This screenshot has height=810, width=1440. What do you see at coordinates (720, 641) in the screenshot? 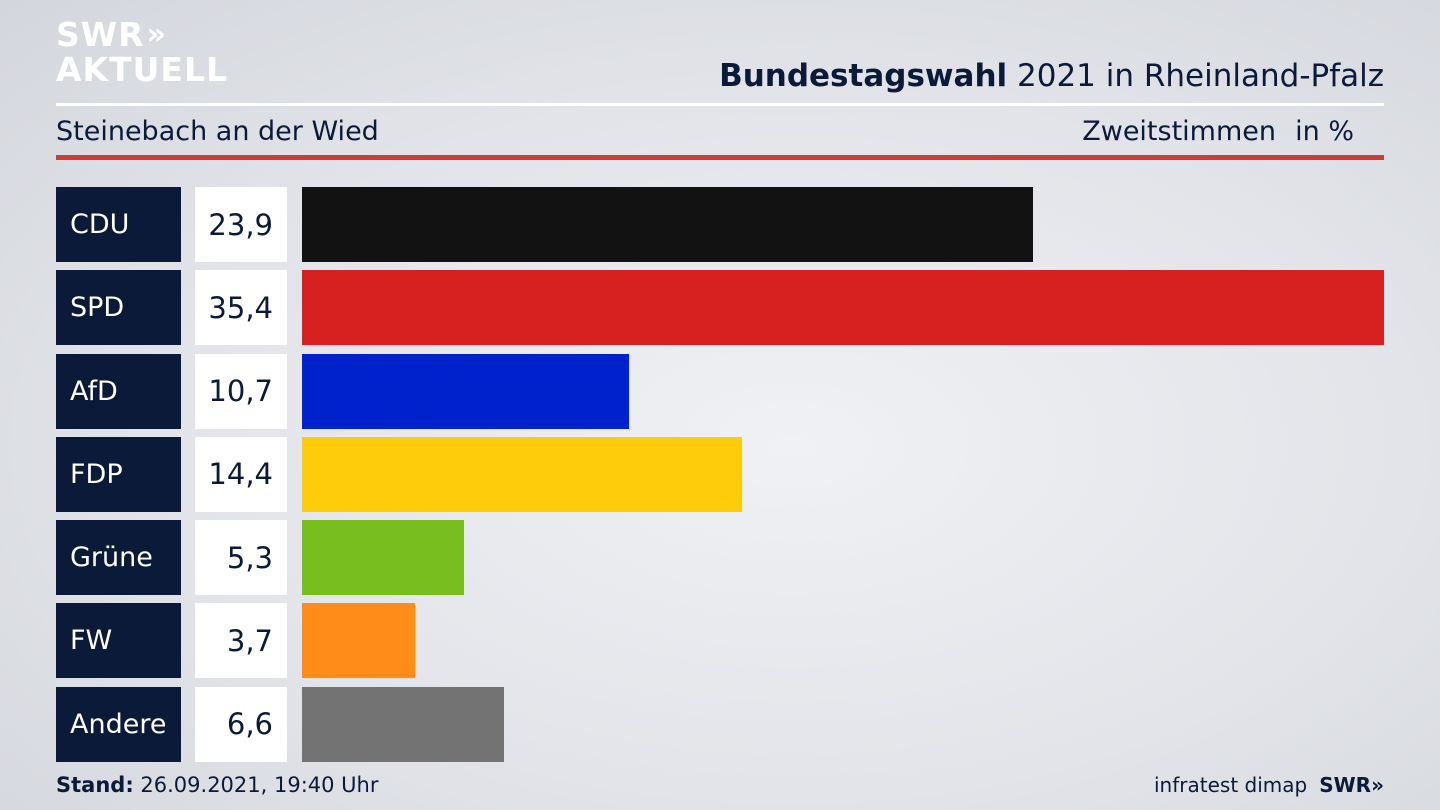
I see `bar-row-fw: FW 3,7` at bounding box center [720, 641].